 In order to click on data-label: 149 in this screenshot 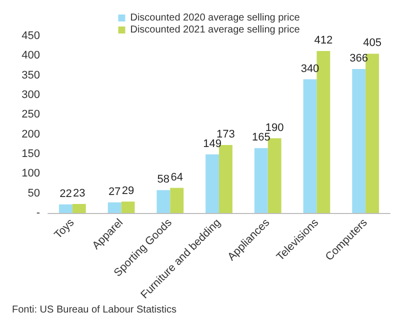, I will do `click(212, 144)`.